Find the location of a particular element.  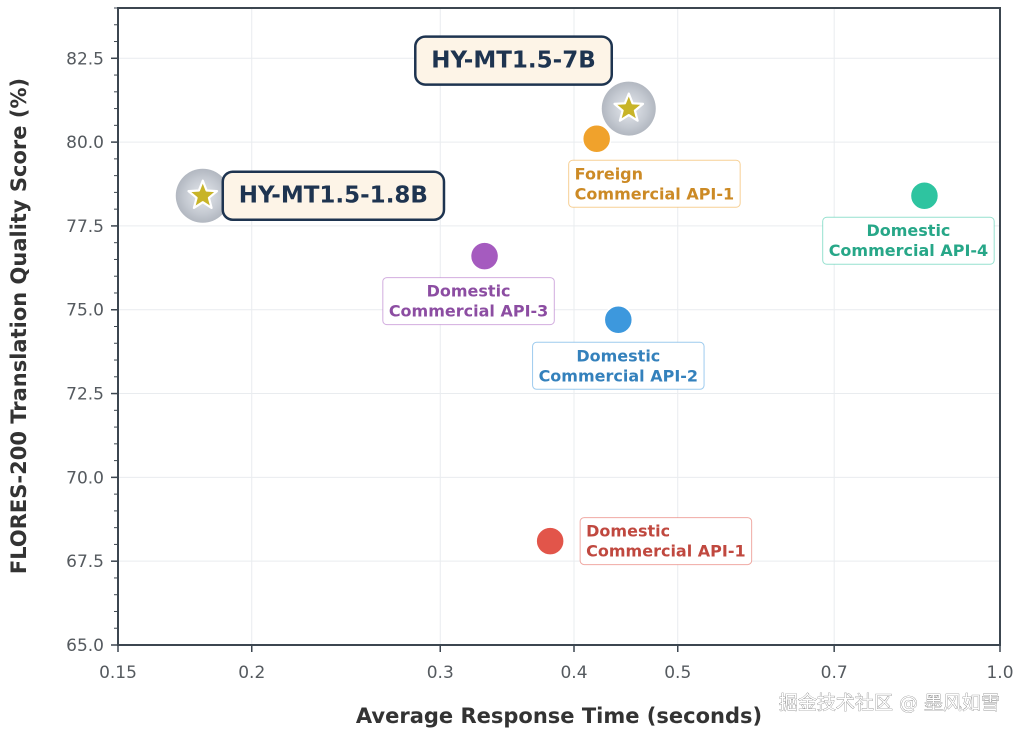

data-point-hy-mt-1-8b: HY-MT1.5-1.8B is located at coordinates (310, 195).